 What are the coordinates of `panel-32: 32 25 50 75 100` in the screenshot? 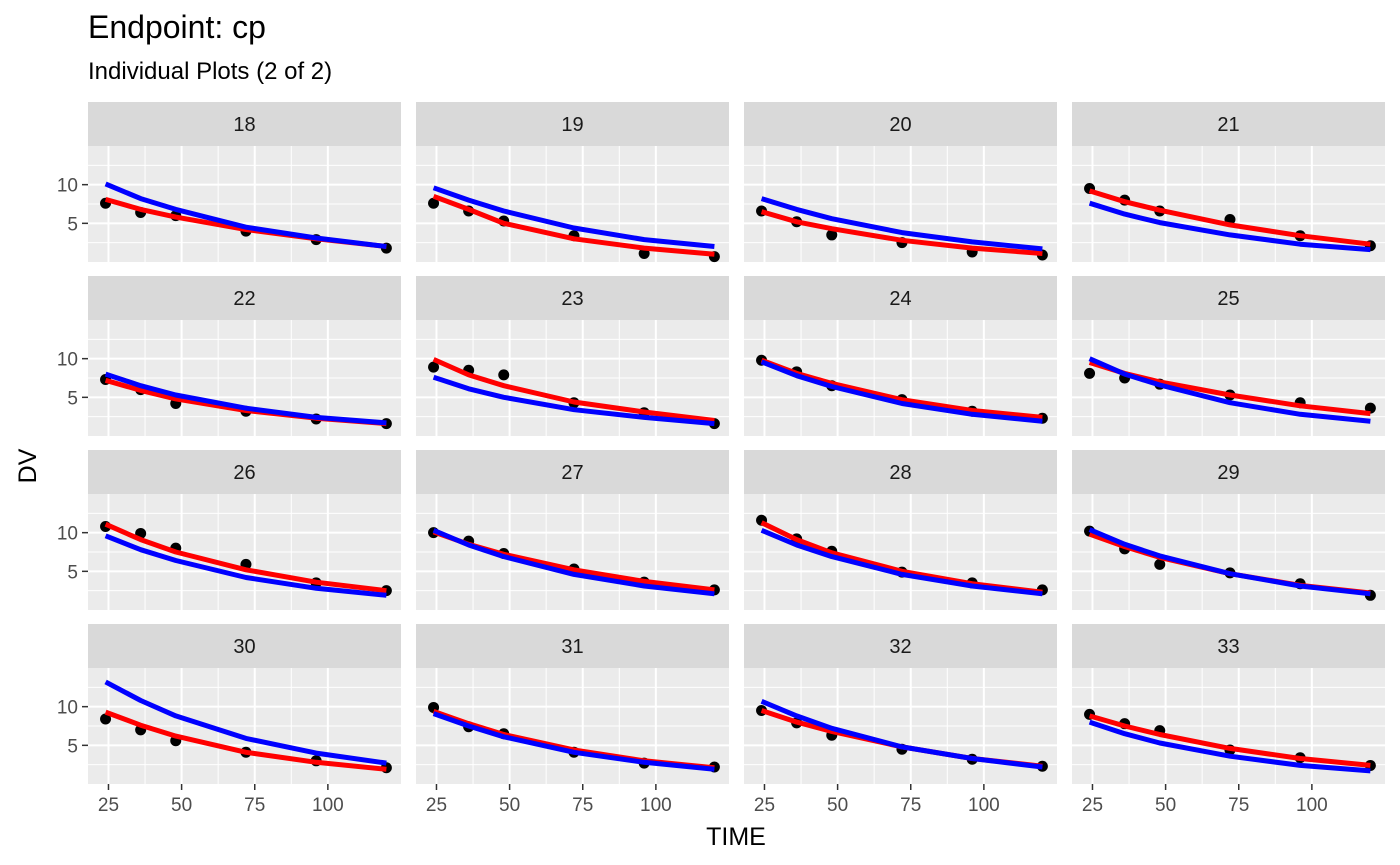 It's located at (900, 720).